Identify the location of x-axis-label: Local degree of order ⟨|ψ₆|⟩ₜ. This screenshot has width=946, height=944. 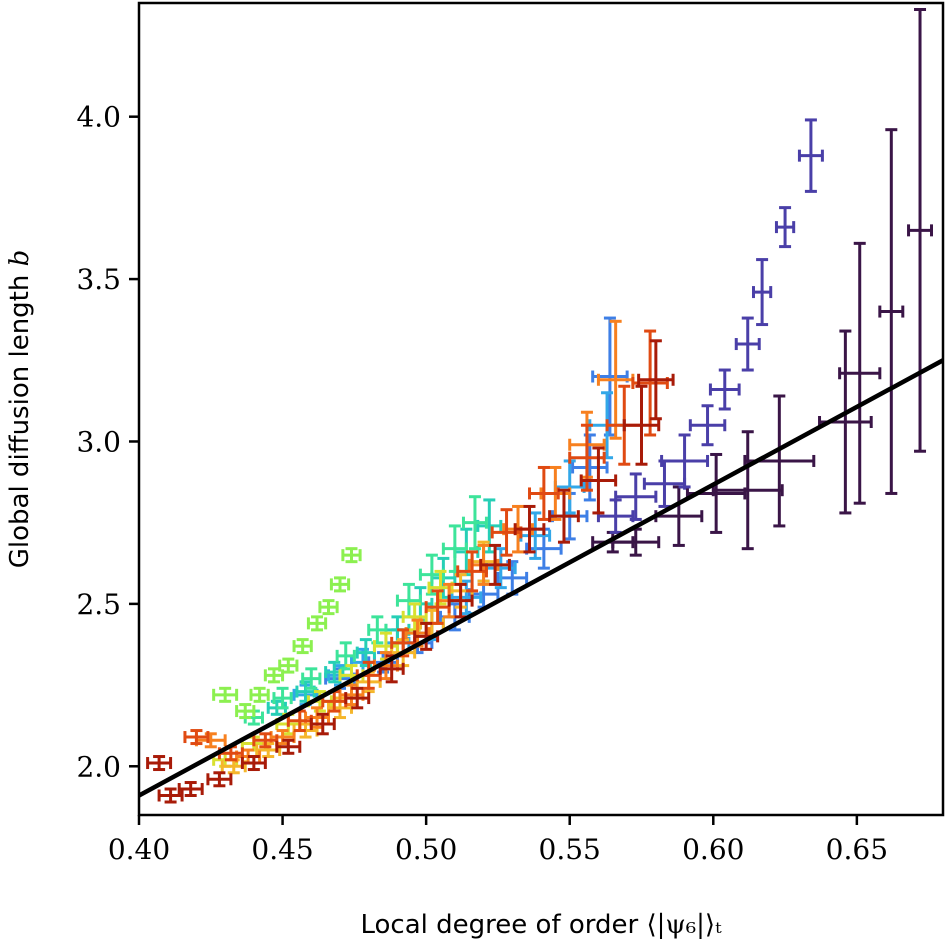
(542, 925).